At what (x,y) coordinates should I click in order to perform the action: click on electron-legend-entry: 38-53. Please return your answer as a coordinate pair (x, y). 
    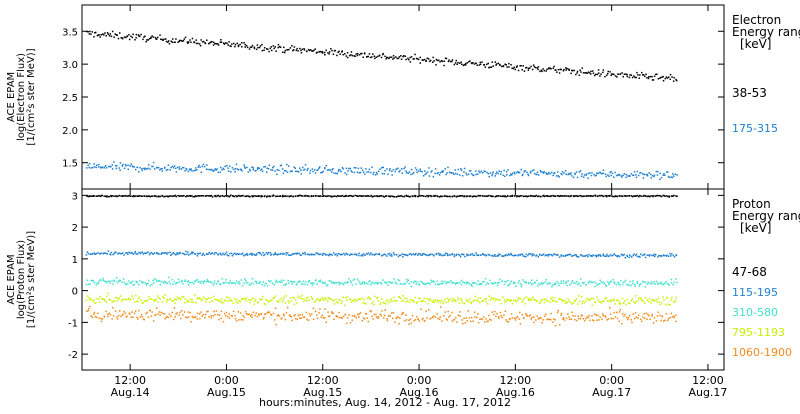
    Looking at the image, I should click on (749, 93).